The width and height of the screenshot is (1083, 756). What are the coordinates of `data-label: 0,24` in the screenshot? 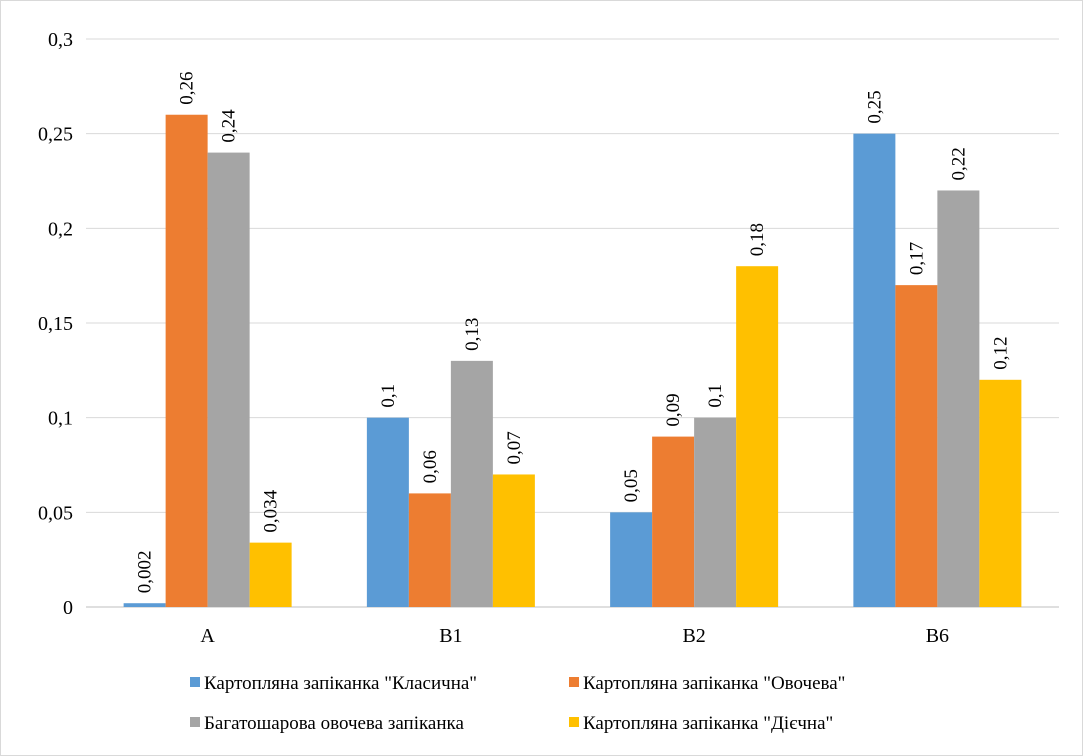 It's located at (229, 126).